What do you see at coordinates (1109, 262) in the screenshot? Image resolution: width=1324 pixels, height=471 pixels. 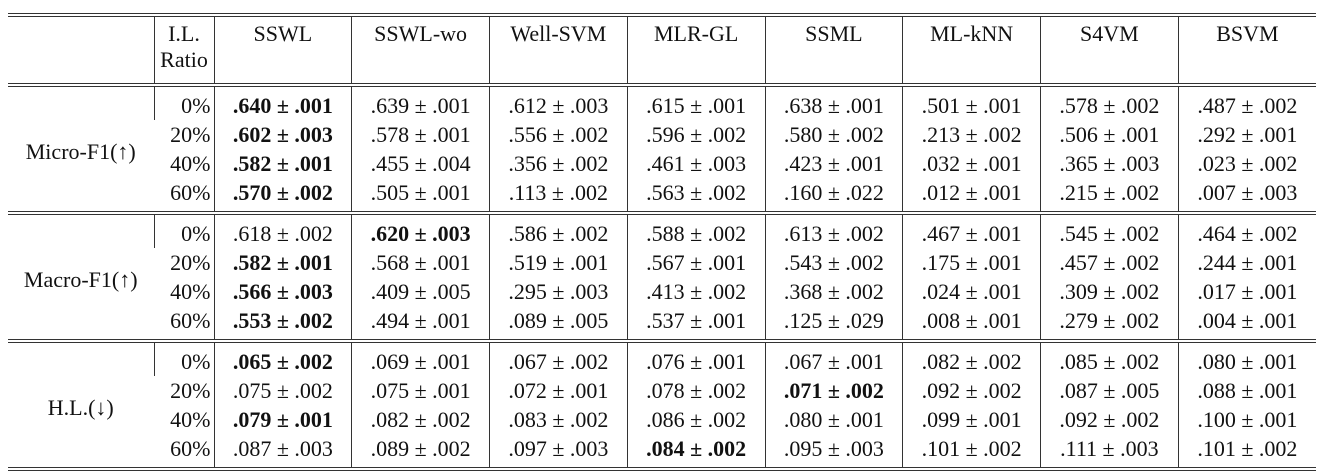 I see `value-cell: .457 ± .002` at bounding box center [1109, 262].